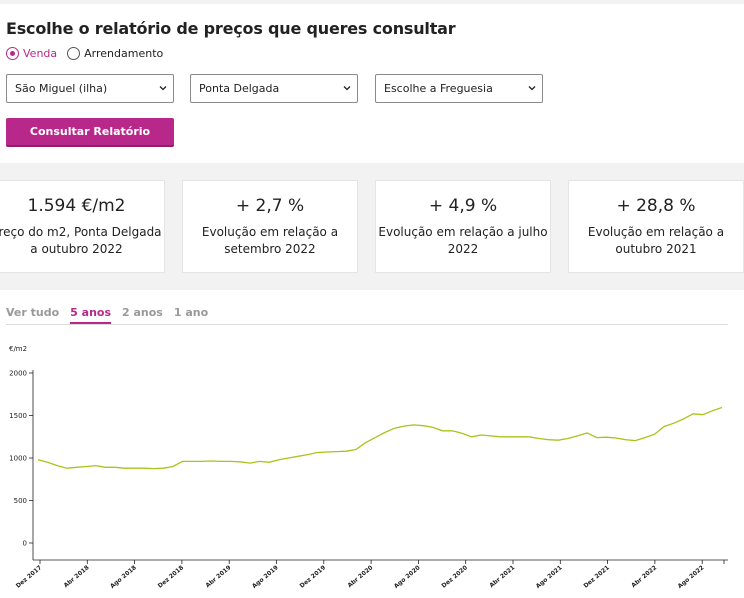  What do you see at coordinates (502, 576) in the screenshot?
I see `x-tick-label: Abr 2021` at bounding box center [502, 576].